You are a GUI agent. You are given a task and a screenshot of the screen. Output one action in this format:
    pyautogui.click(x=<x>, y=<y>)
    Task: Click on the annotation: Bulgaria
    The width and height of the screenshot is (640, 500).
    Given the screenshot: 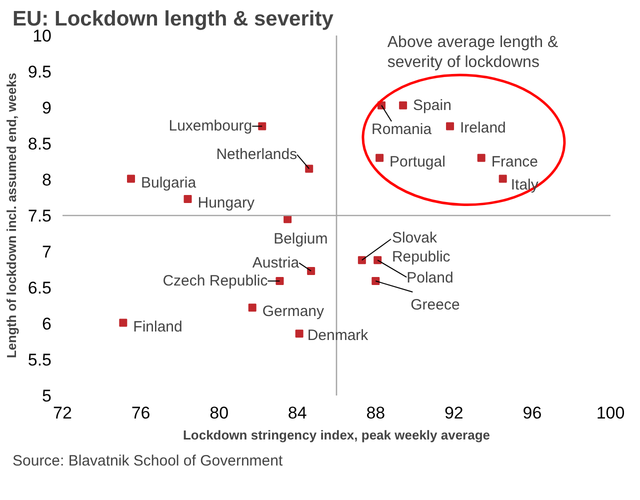 What is the action you would take?
    pyautogui.click(x=169, y=183)
    